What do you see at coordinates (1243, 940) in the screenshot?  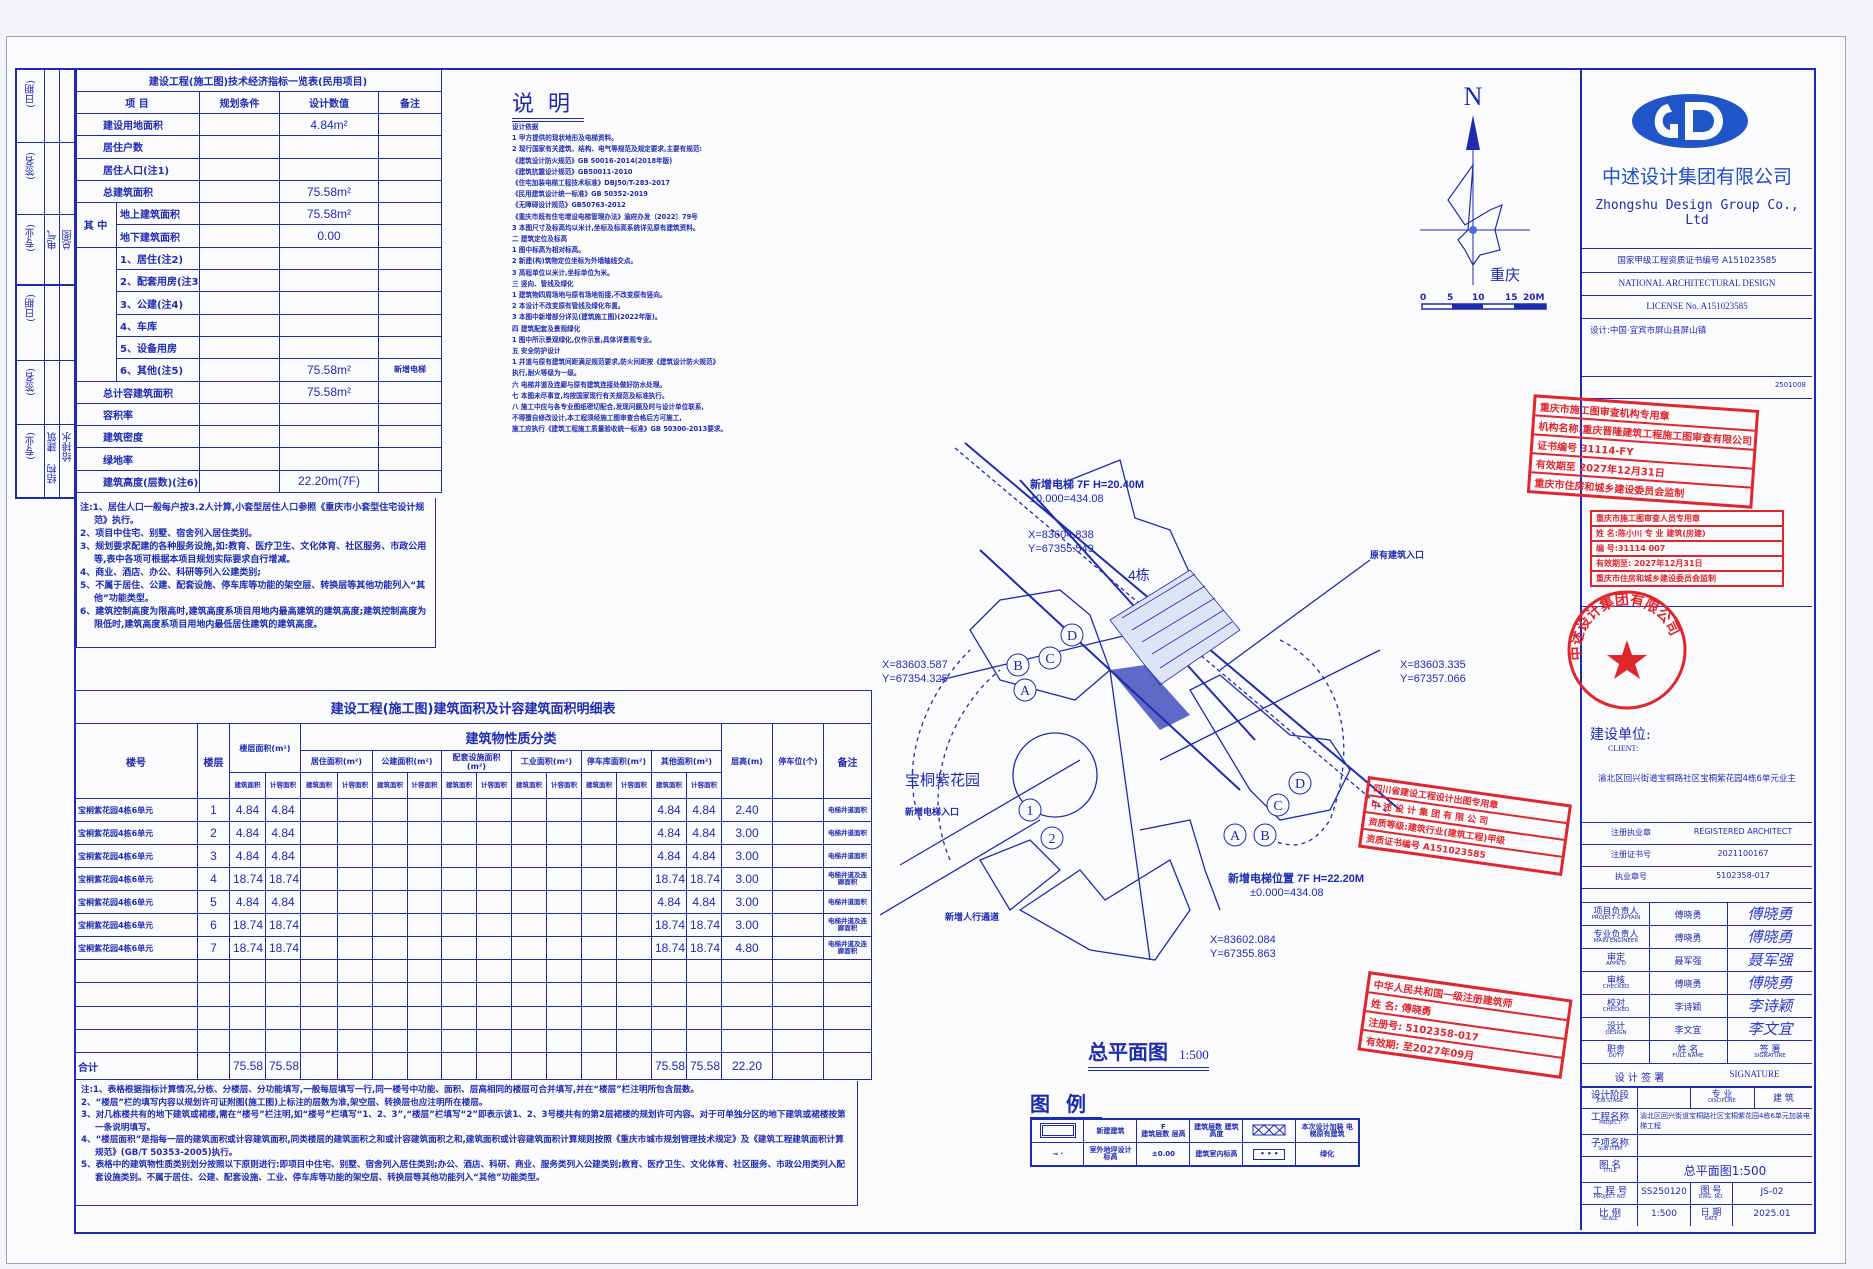 I see `coord-s-x: X=83602.084` at bounding box center [1243, 940].